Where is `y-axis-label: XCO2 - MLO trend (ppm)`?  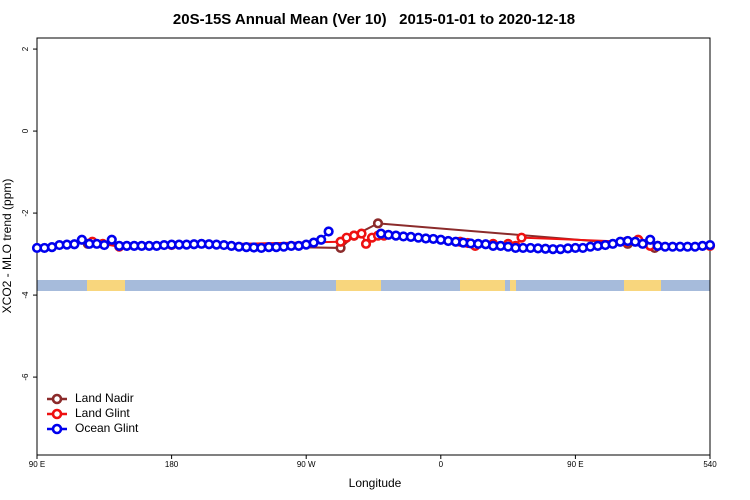
y-axis-label: XCO2 - MLO trend (ppm) is located at coordinates (7, 246).